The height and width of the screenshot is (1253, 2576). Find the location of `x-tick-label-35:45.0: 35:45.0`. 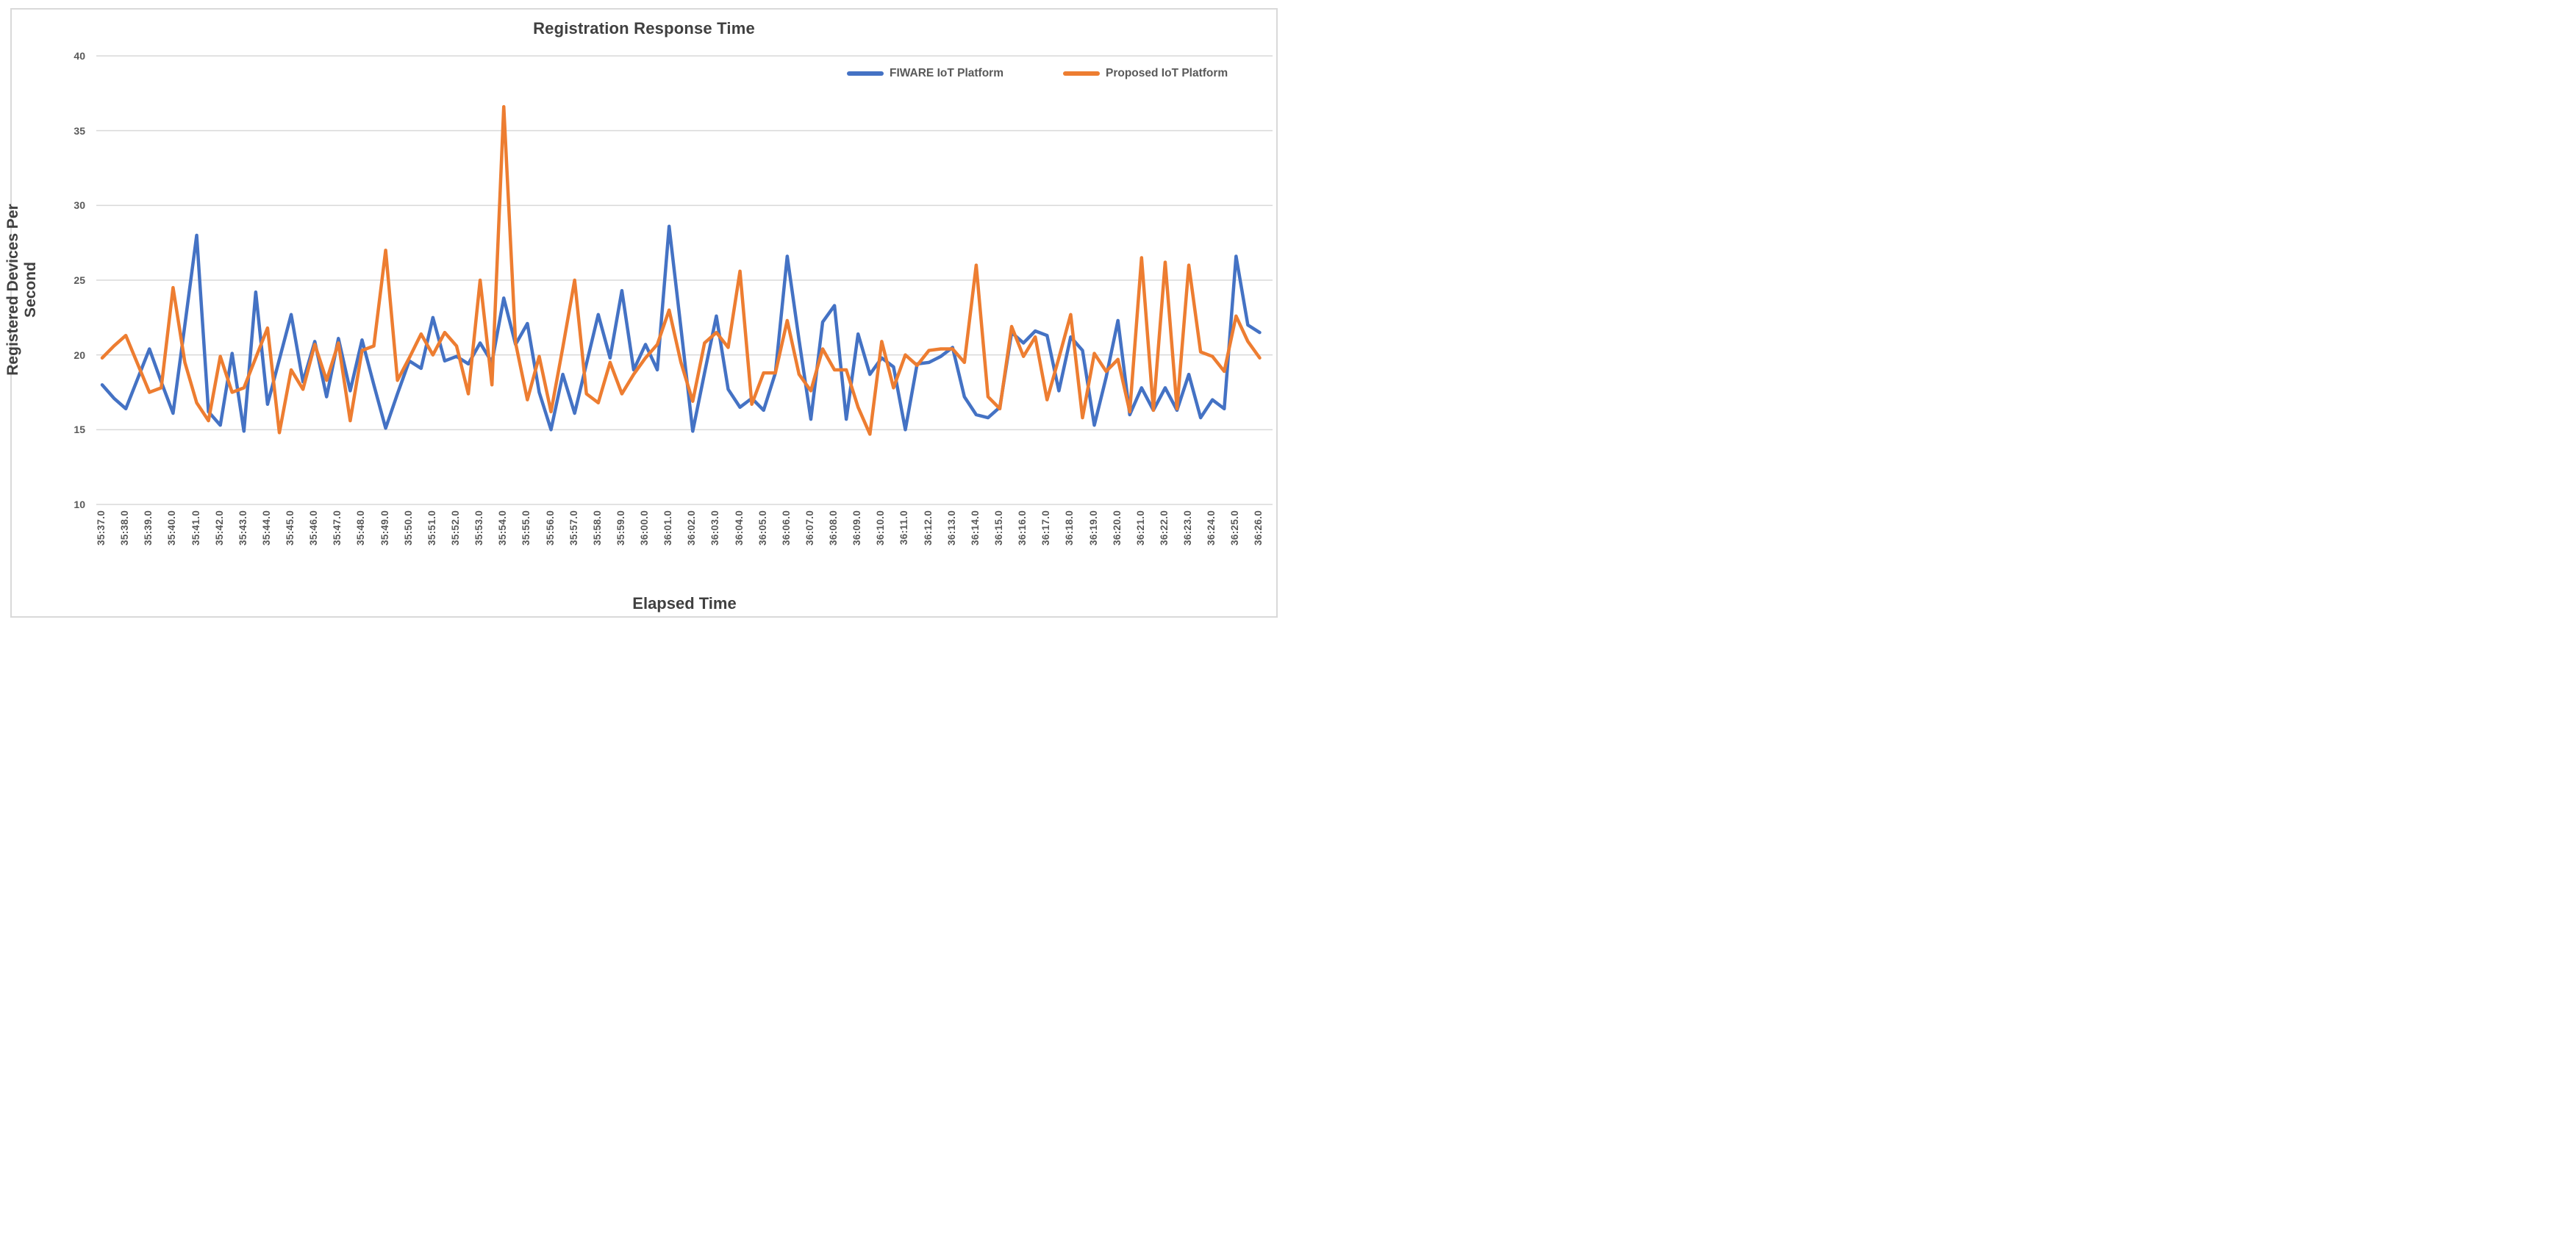

x-tick-label-35:45.0: 35:45.0 is located at coordinates (290, 528).